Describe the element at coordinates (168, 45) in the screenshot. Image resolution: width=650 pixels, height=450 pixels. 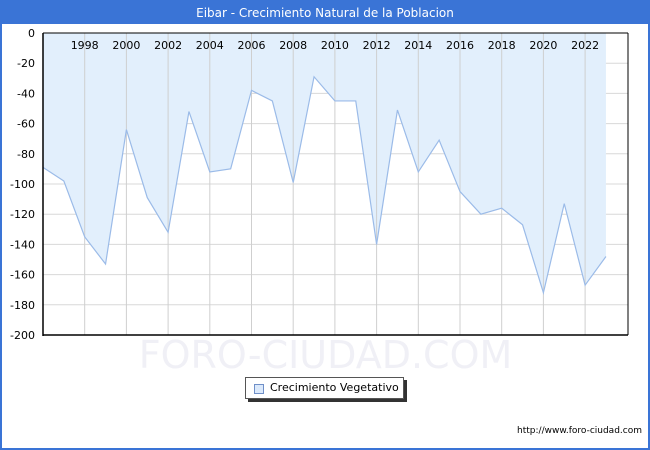
I see `x-tick-label: 2002` at that location.